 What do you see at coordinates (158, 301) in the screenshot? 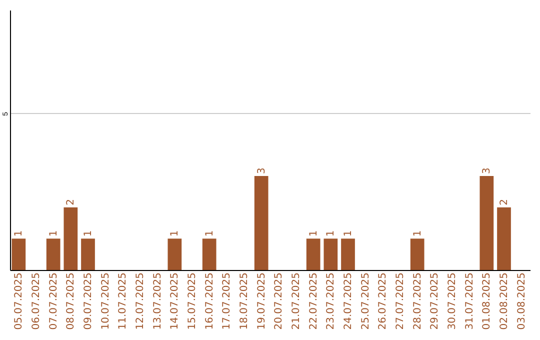
I see `x-tick-label: 13.07.2025` at bounding box center [158, 301].